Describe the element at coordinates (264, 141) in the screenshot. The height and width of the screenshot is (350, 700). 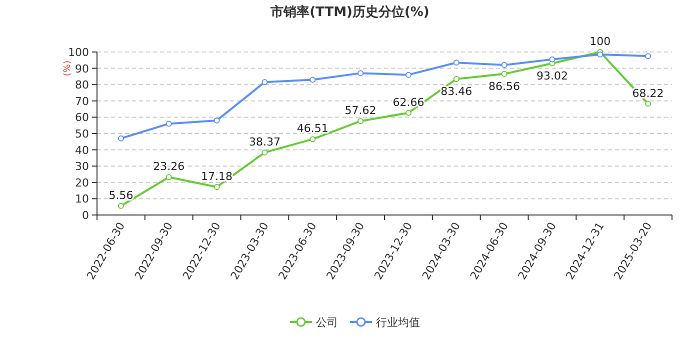
I see `data-label: 38.37` at that location.